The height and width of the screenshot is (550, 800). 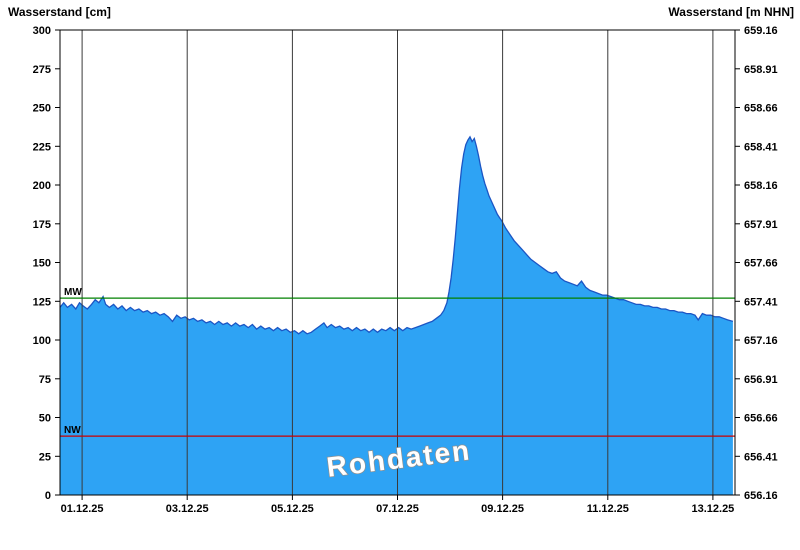 I want to click on y-right-tick-label: 658.91, so click(x=761, y=70).